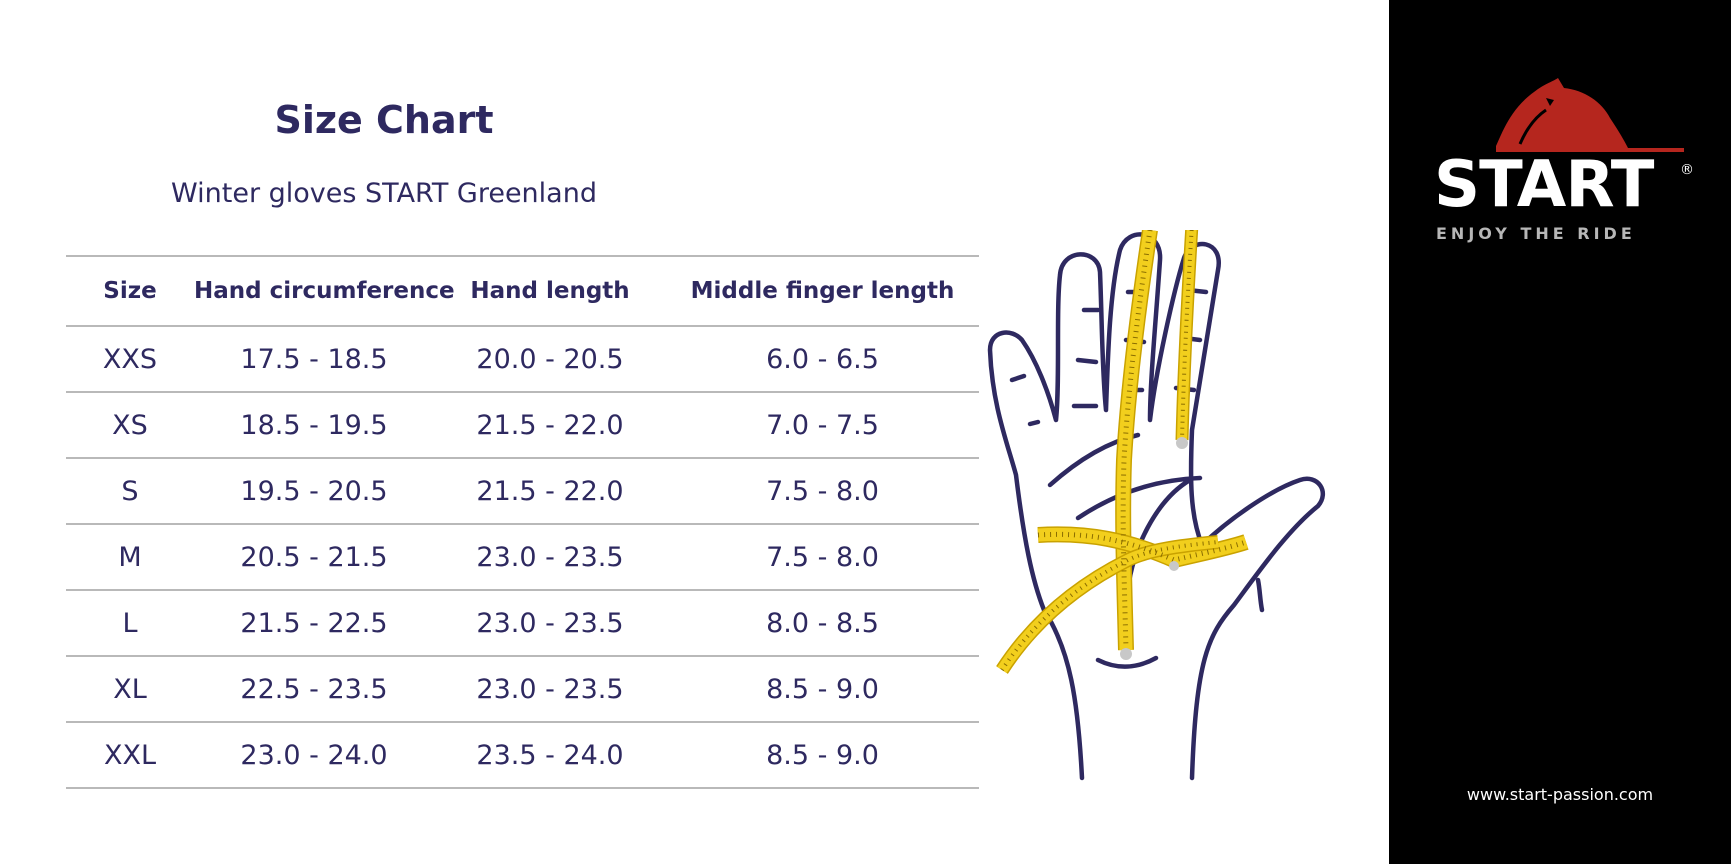  I want to click on table-row: XXS 17.5 - 18.5 20.0 - 20.5 6.0 - 6.5, so click(522, 359).